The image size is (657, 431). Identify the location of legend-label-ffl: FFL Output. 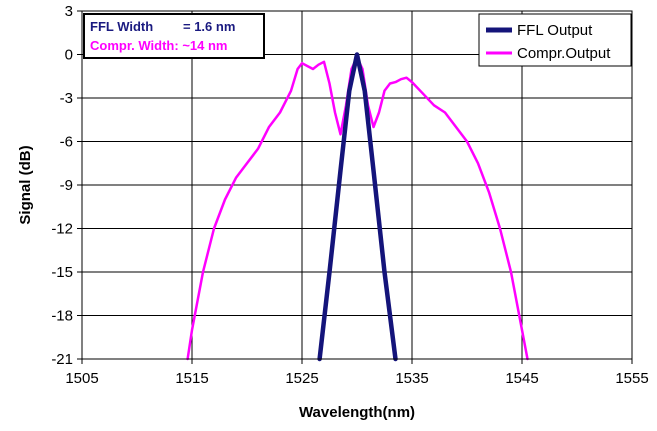
(555, 30).